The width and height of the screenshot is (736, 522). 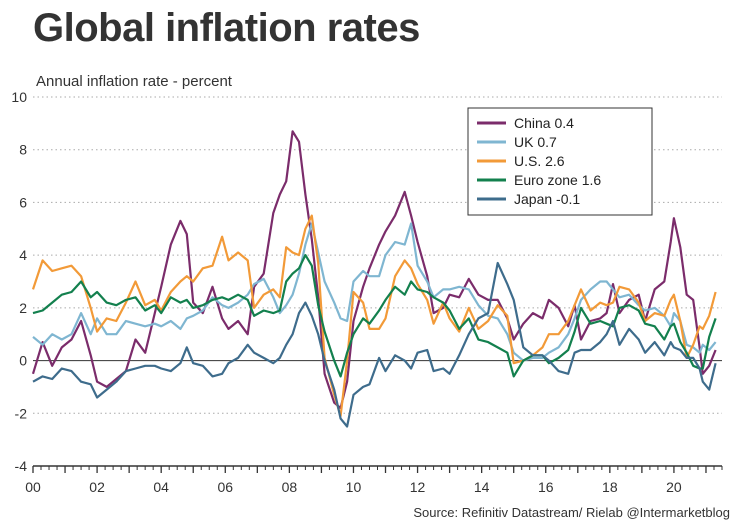 I want to click on y-tick-label: 2, so click(x=23, y=308).